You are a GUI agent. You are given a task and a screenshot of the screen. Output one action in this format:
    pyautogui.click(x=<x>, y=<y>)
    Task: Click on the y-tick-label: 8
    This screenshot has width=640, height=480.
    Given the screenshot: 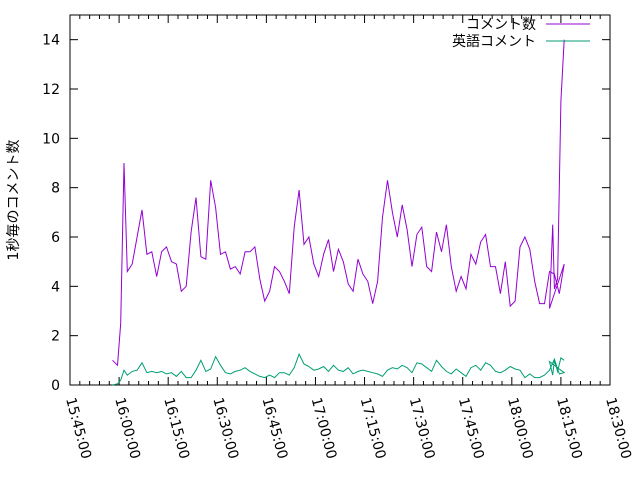 What is the action you would take?
    pyautogui.click(x=55, y=189)
    